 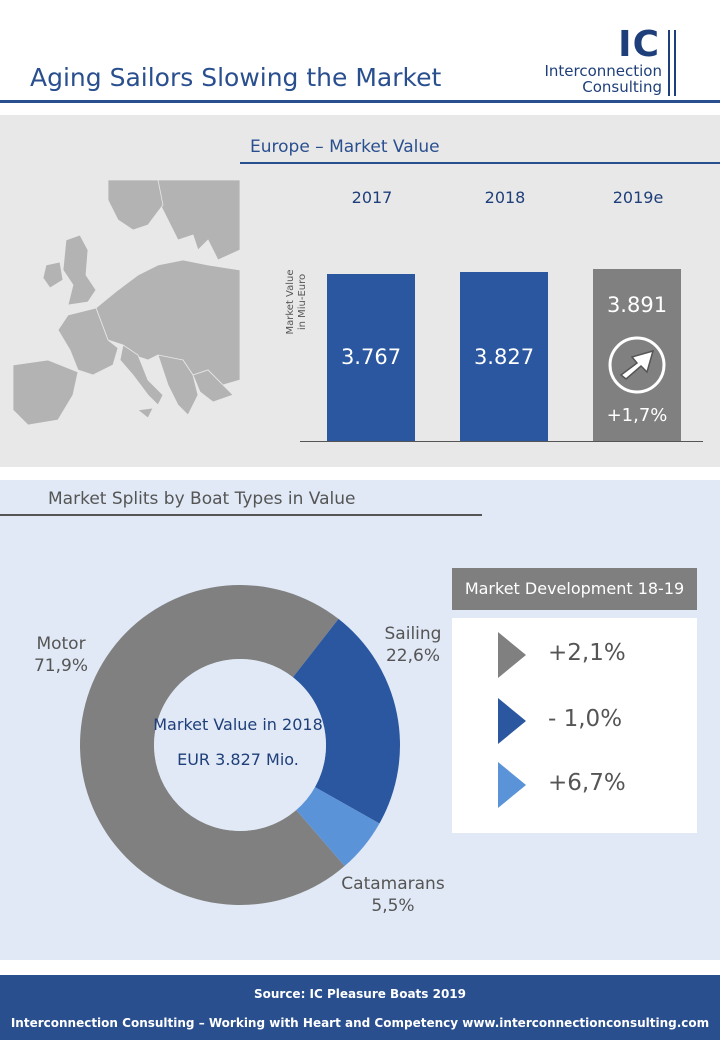 What do you see at coordinates (61, 644) in the screenshot?
I see `motor-name: Motor` at bounding box center [61, 644].